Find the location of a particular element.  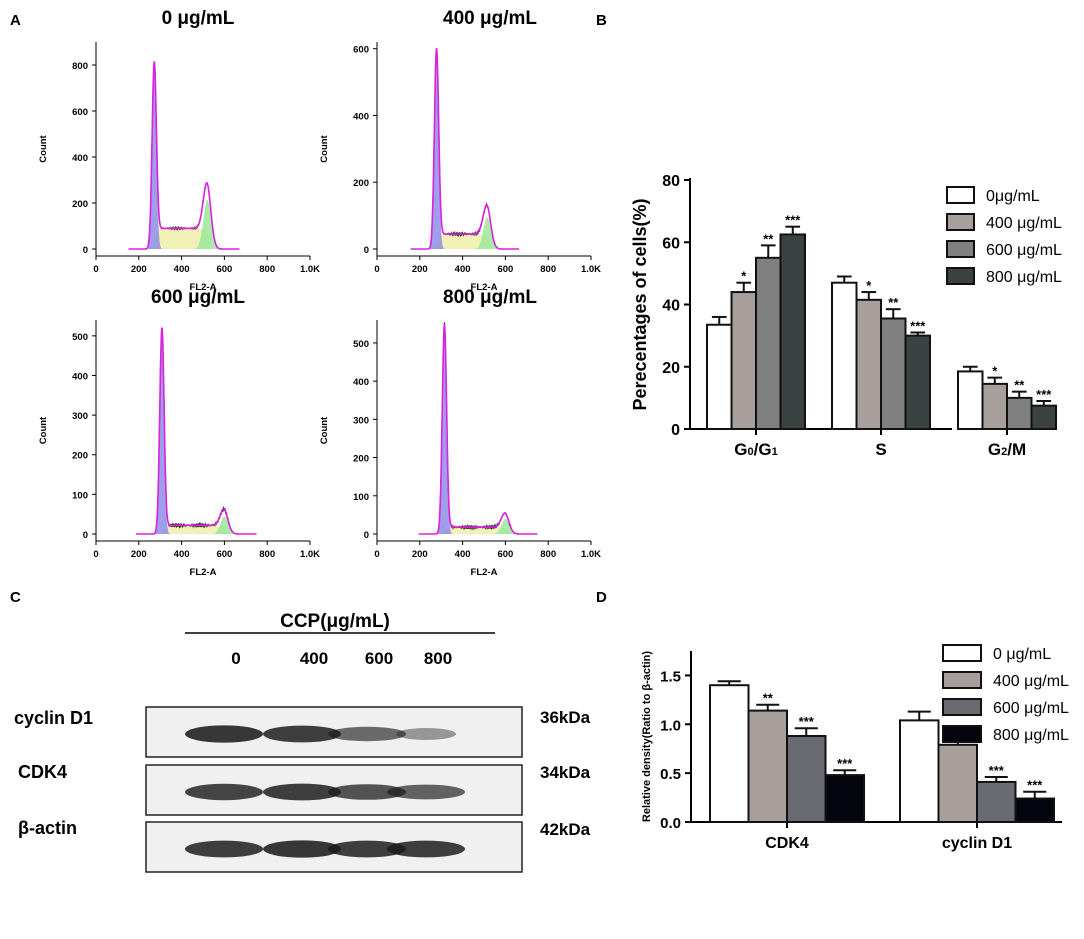

category-label: cyclin D1 is located at coordinates (977, 843).